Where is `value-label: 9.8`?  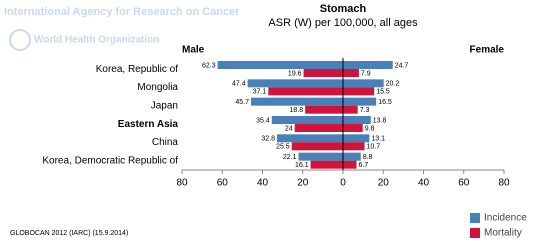
value-label: 9.8 is located at coordinates (370, 128).